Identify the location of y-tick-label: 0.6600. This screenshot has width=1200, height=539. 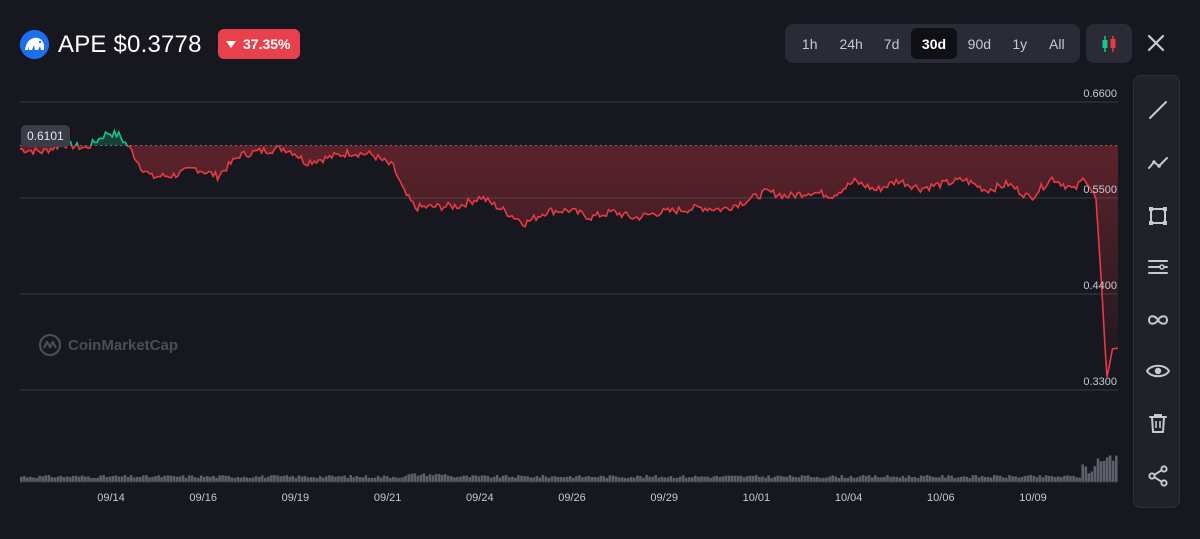
(1100, 94).